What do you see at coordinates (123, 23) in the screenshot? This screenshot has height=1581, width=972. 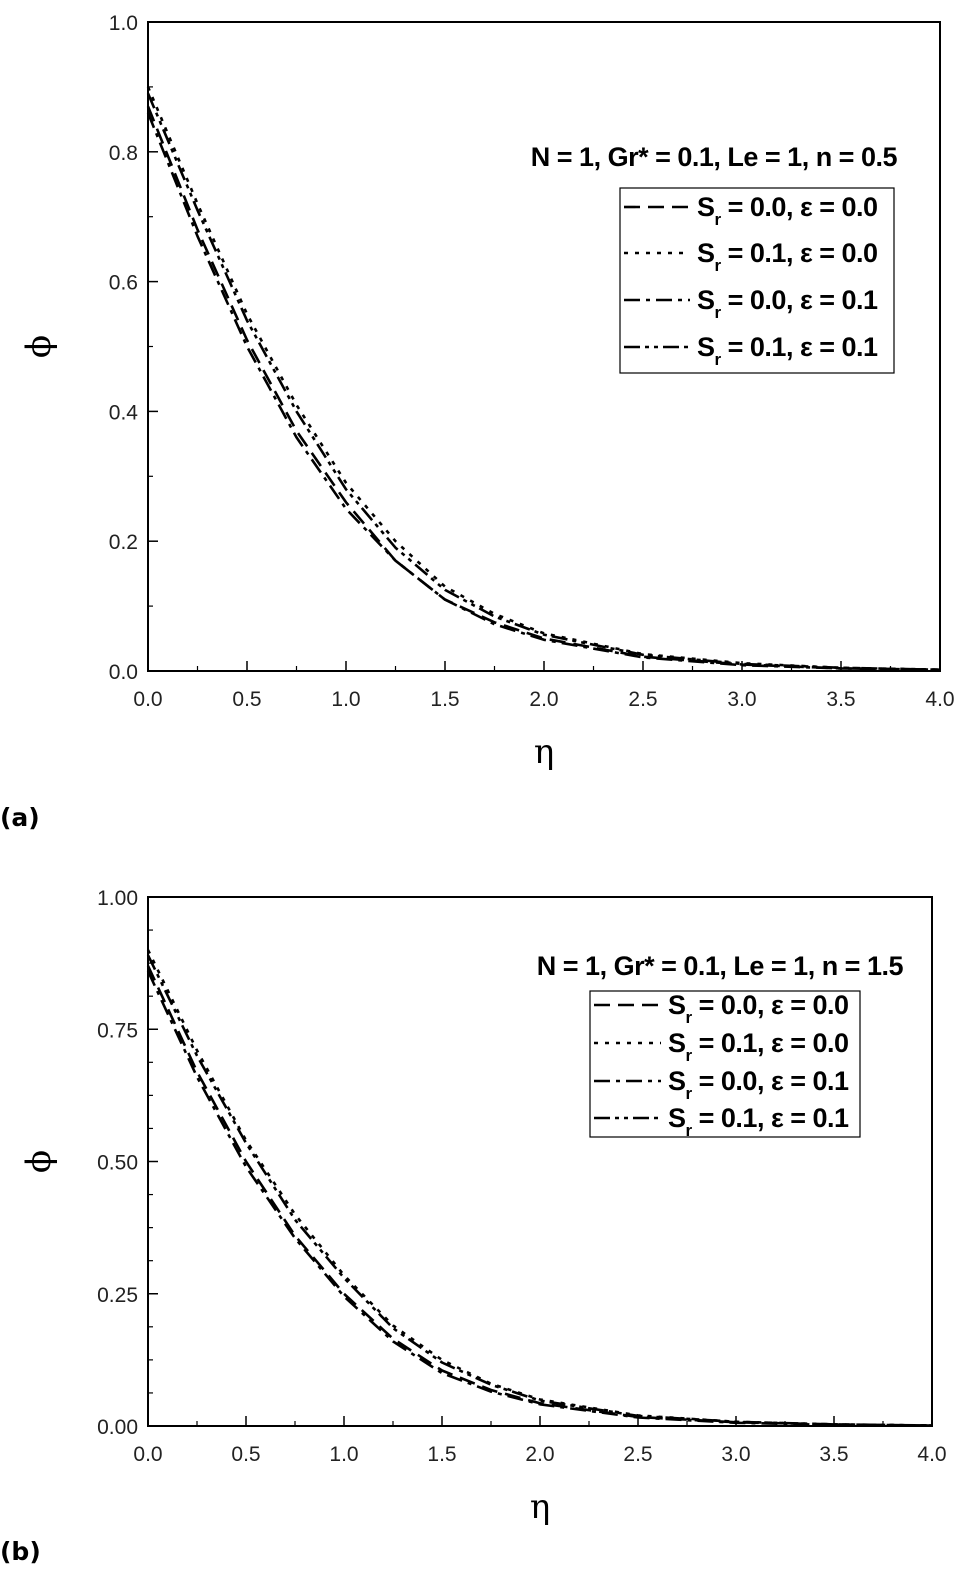 I see `y-tick-label: 1.0` at bounding box center [123, 23].